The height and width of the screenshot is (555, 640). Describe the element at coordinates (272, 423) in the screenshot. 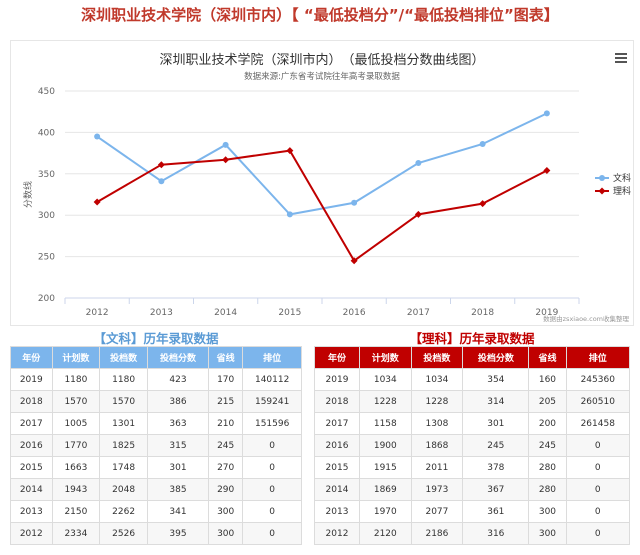

I see `table-cell: 151596` at that location.